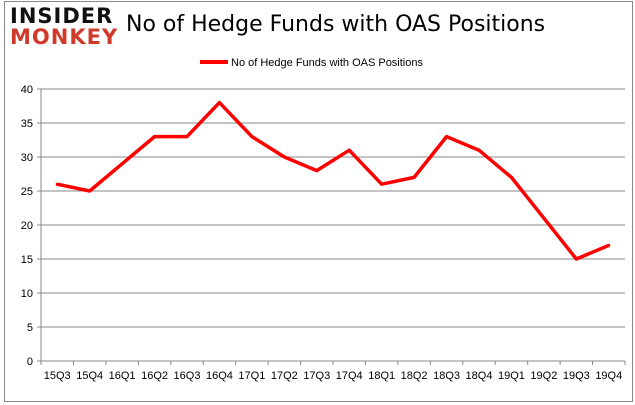 This screenshot has width=635, height=405. What do you see at coordinates (122, 376) in the screenshot?
I see `x-tick-label: 16Q1` at bounding box center [122, 376].